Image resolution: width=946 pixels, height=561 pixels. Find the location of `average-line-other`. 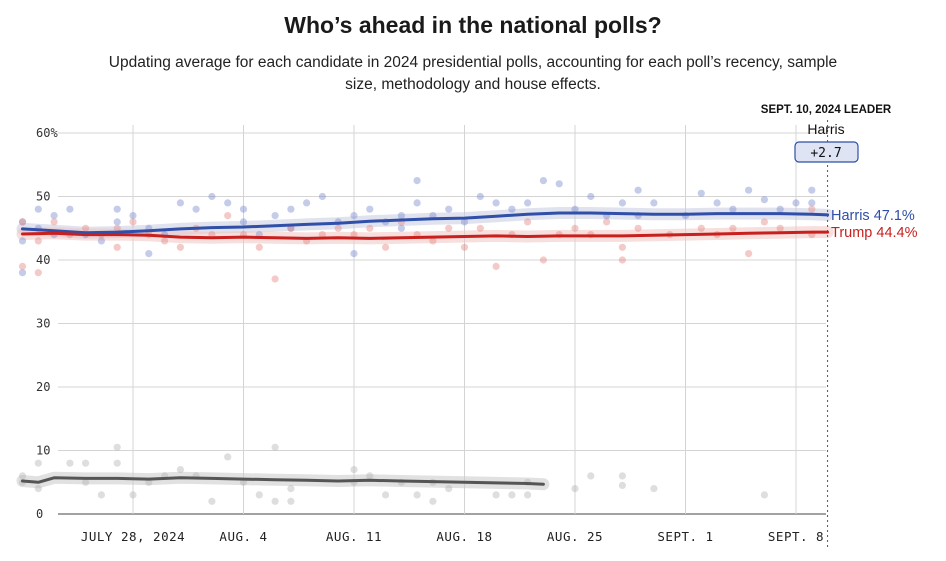

average-line-other is located at coordinates (283, 481).